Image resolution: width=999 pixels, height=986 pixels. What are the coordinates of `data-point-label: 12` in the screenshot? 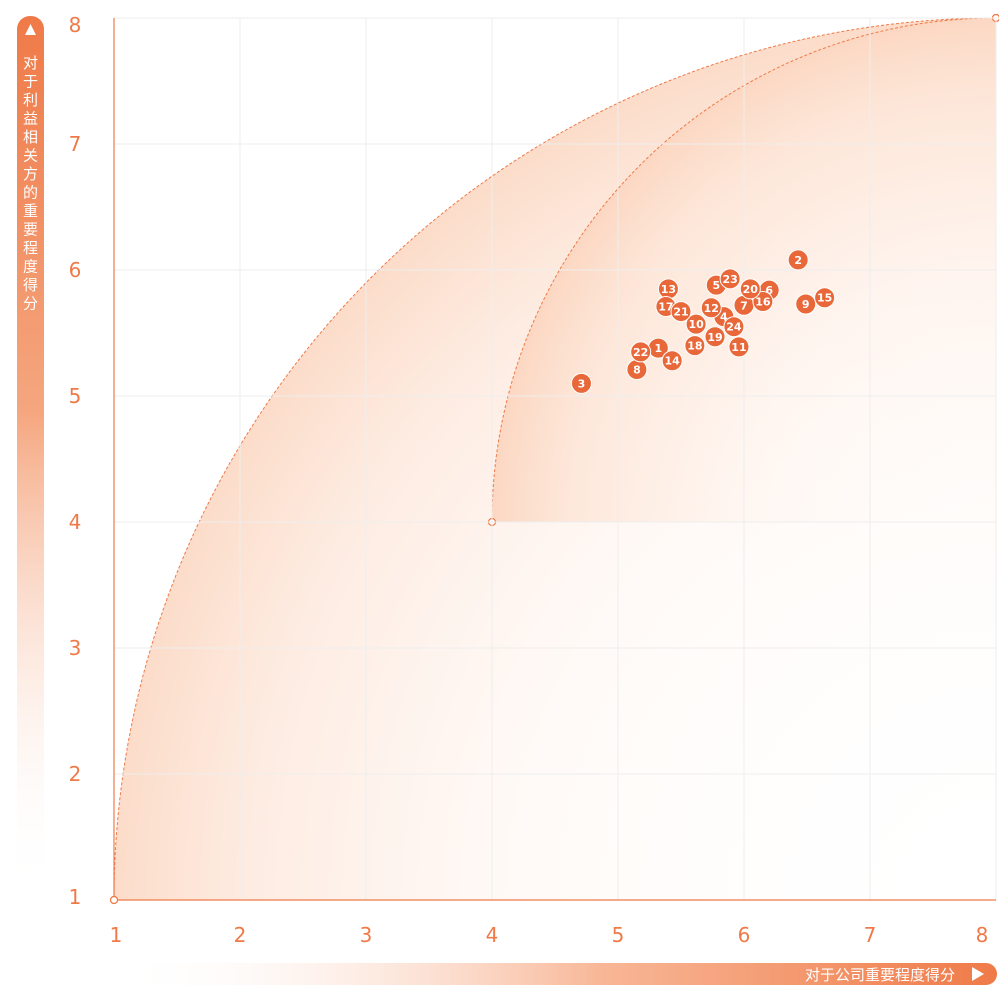 It's located at (711, 308).